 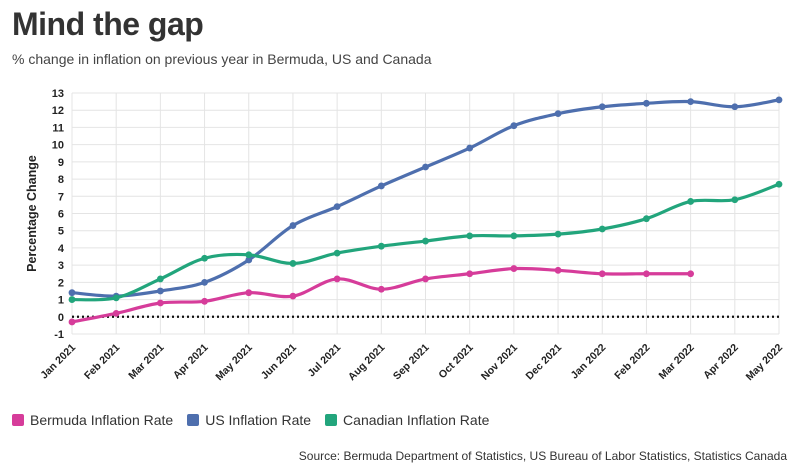 I want to click on x-tick-label: Mar 2022, so click(x=676, y=362).